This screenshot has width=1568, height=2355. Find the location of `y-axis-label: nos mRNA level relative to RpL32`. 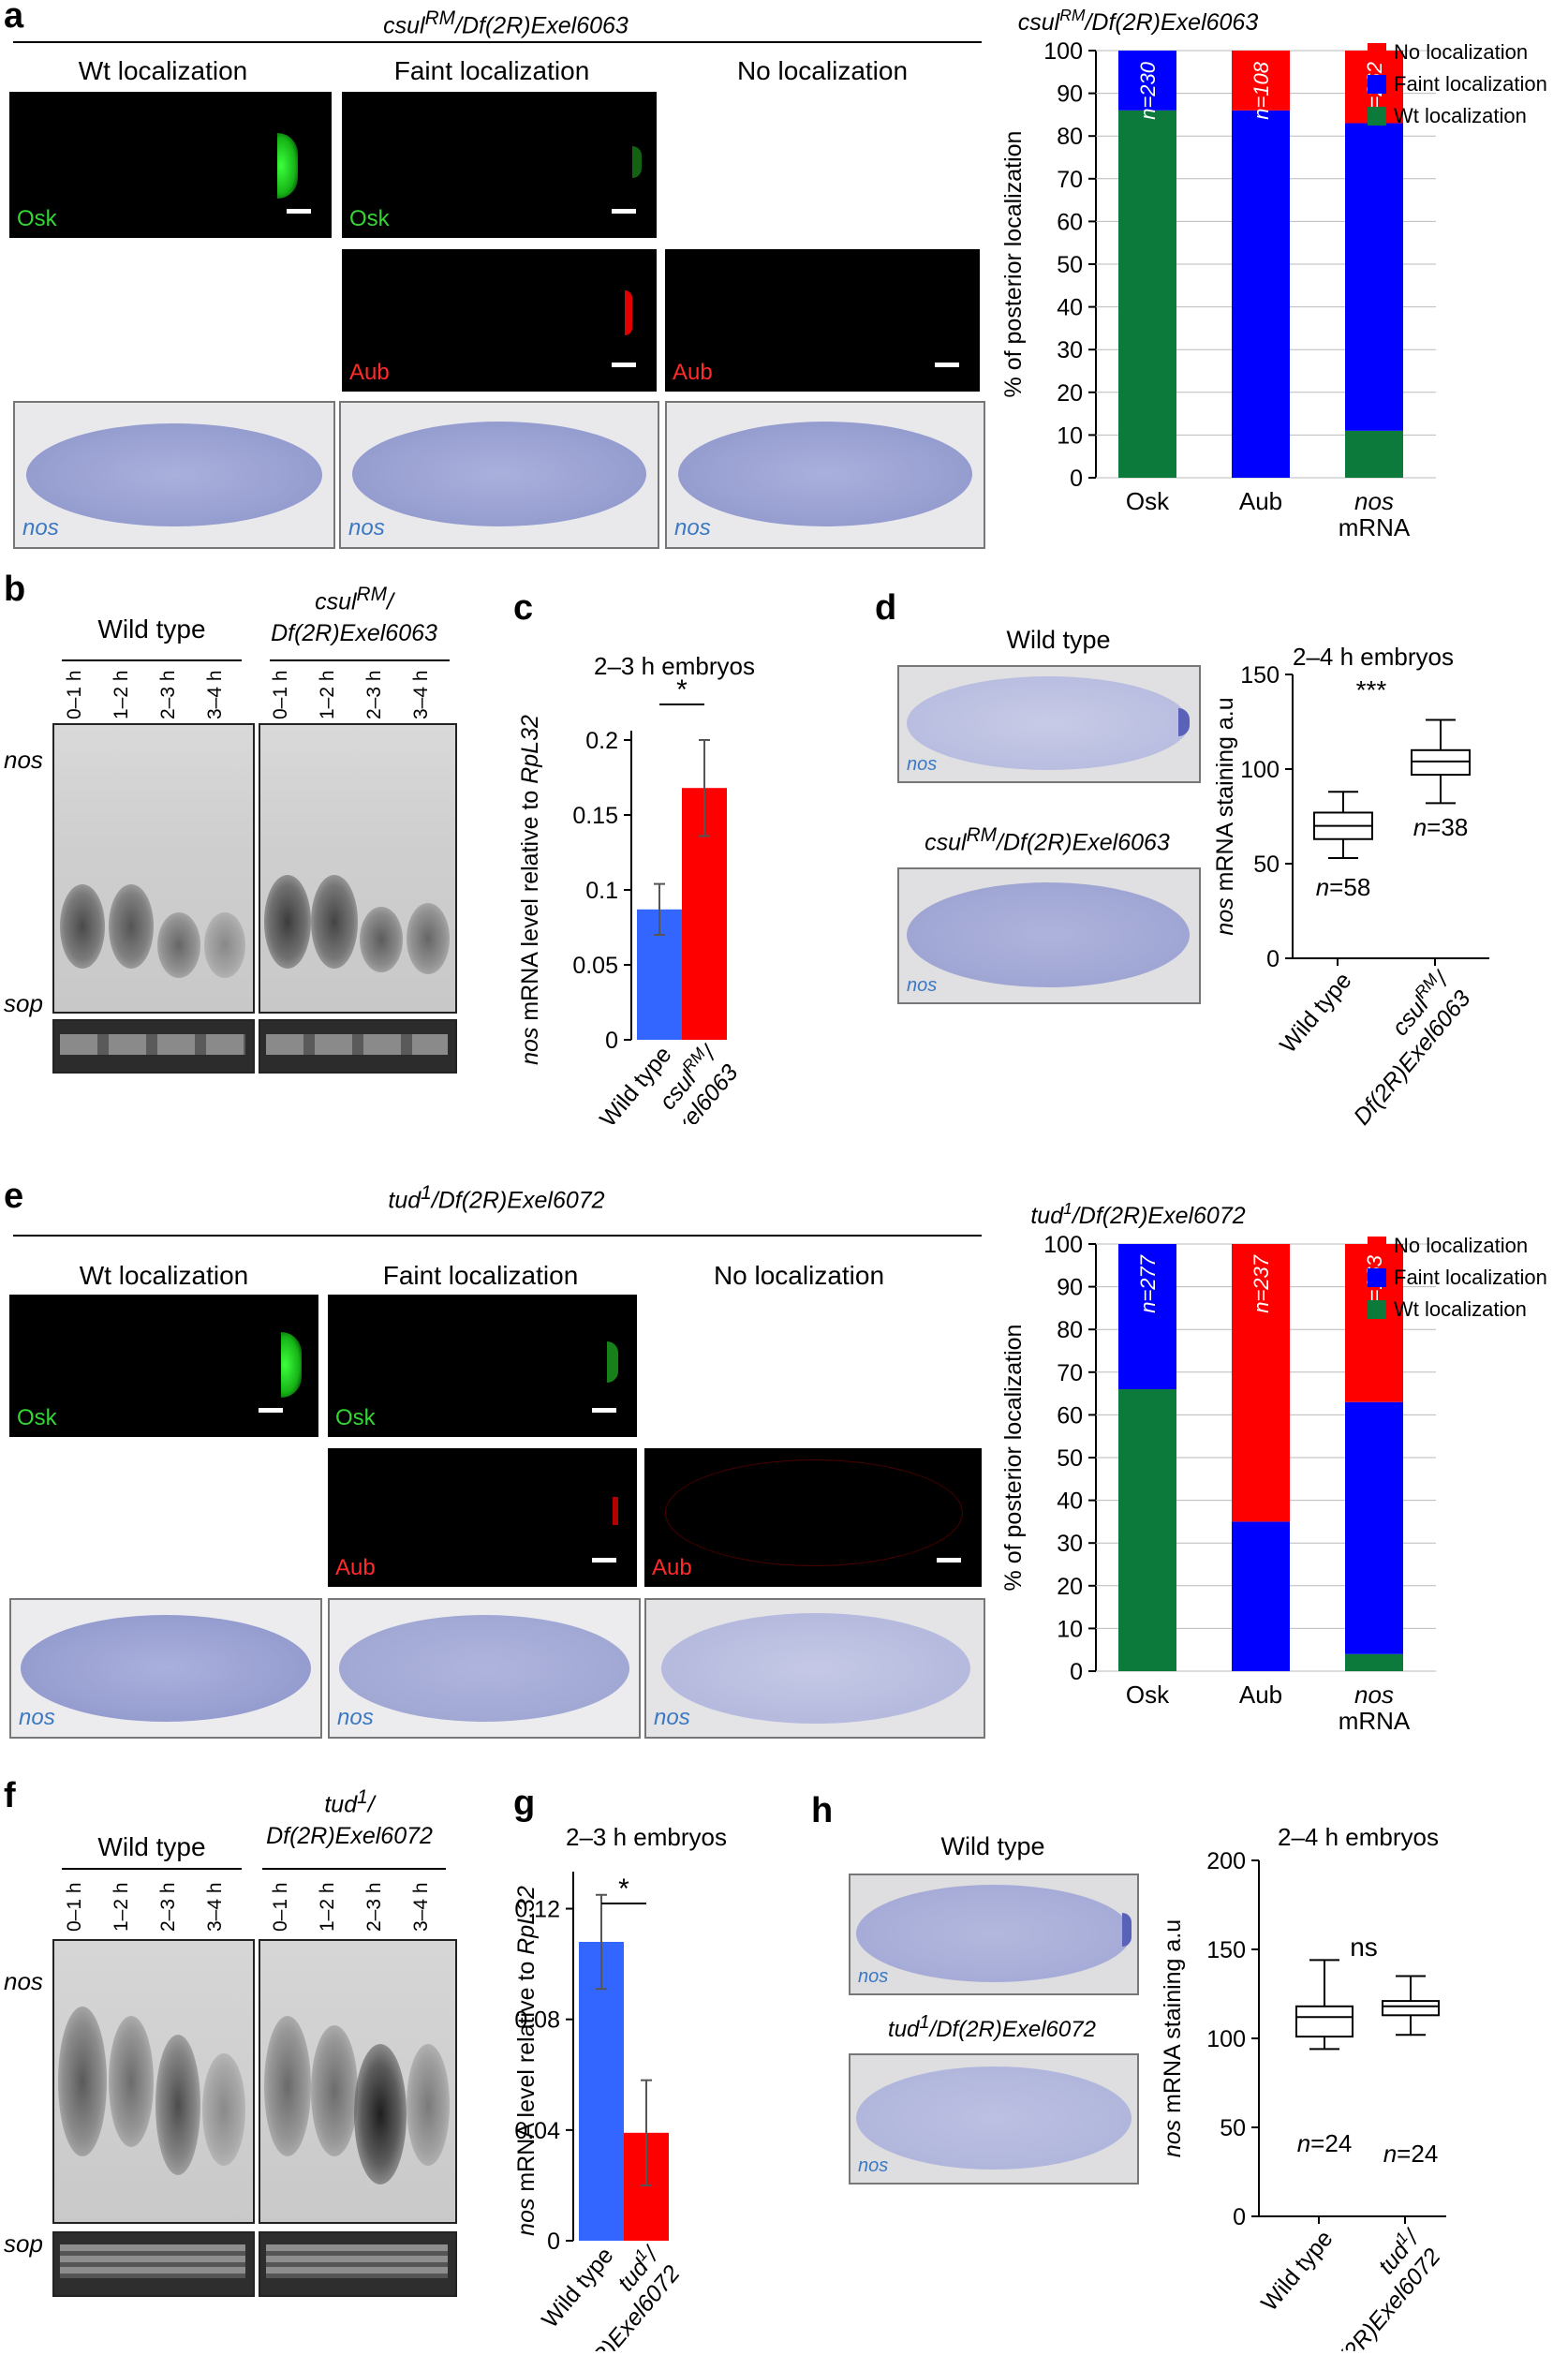

y-axis-label: nos mRNA level relative to RpL32 is located at coordinates (530, 890).